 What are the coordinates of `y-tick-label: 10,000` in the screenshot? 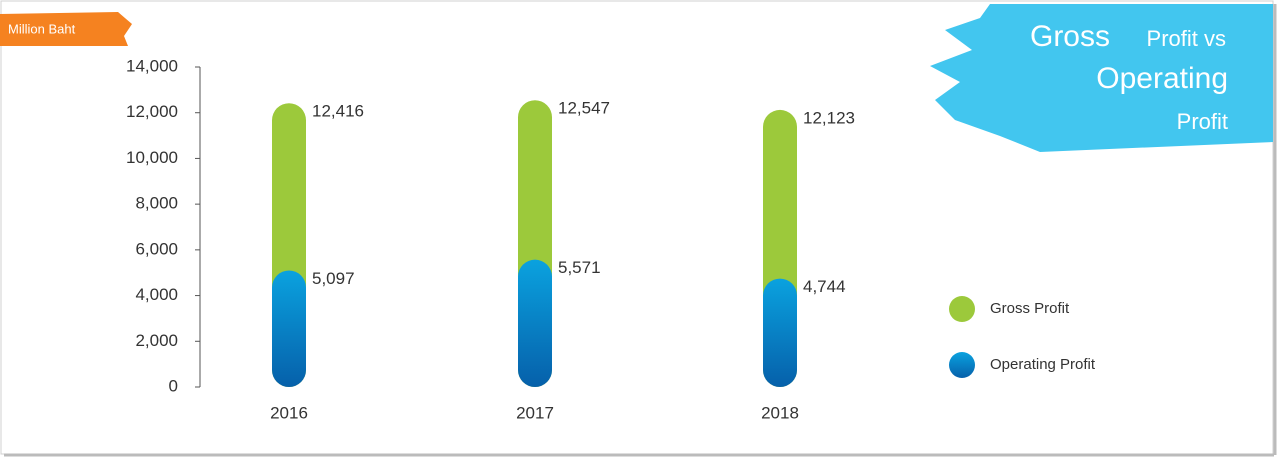 It's located at (152, 157).